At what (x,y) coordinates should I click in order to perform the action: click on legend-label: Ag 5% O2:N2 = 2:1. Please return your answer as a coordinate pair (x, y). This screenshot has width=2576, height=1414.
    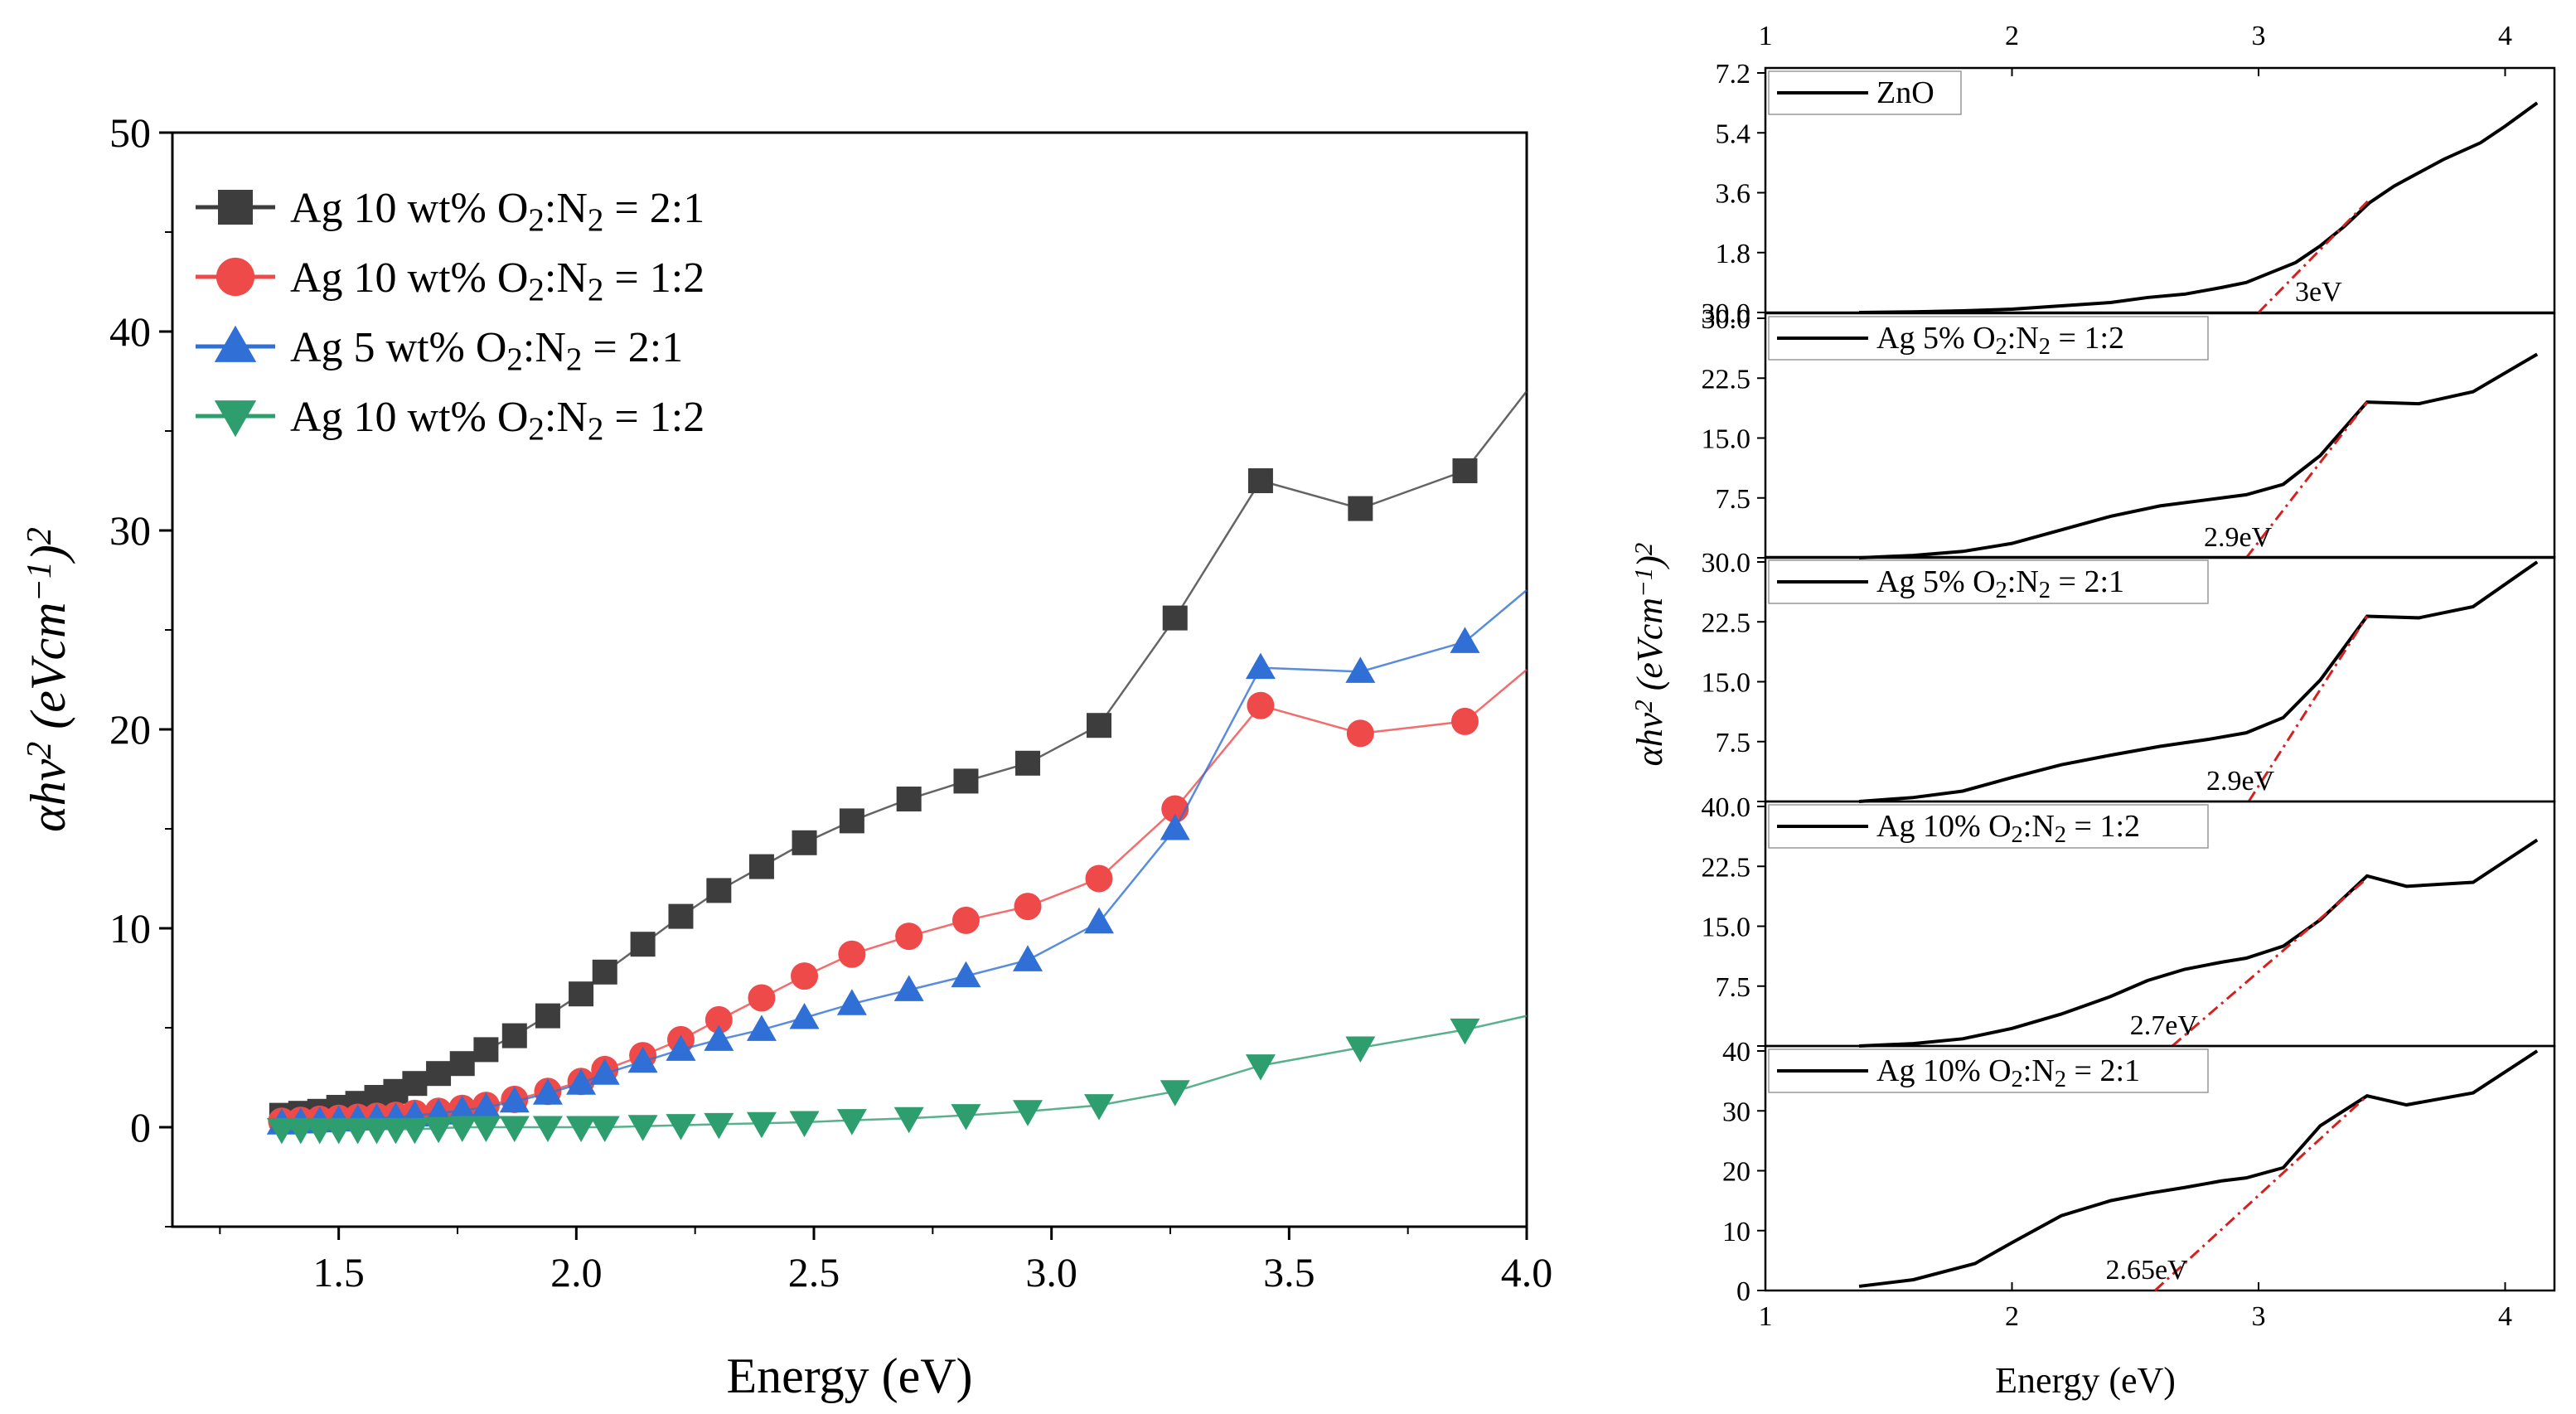
    Looking at the image, I should click on (2000, 583).